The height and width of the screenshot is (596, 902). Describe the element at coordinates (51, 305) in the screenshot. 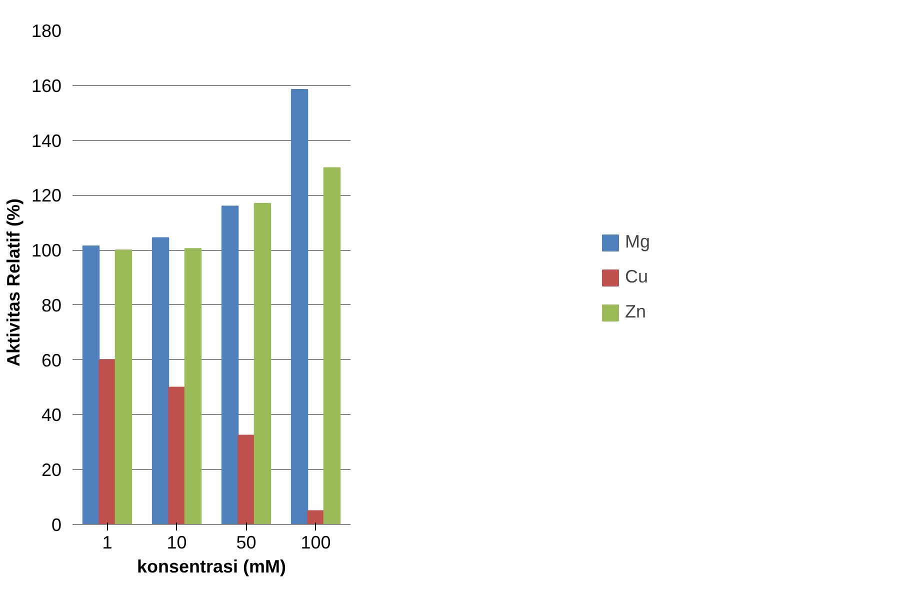

I see `y-tick-label: 80` at that location.